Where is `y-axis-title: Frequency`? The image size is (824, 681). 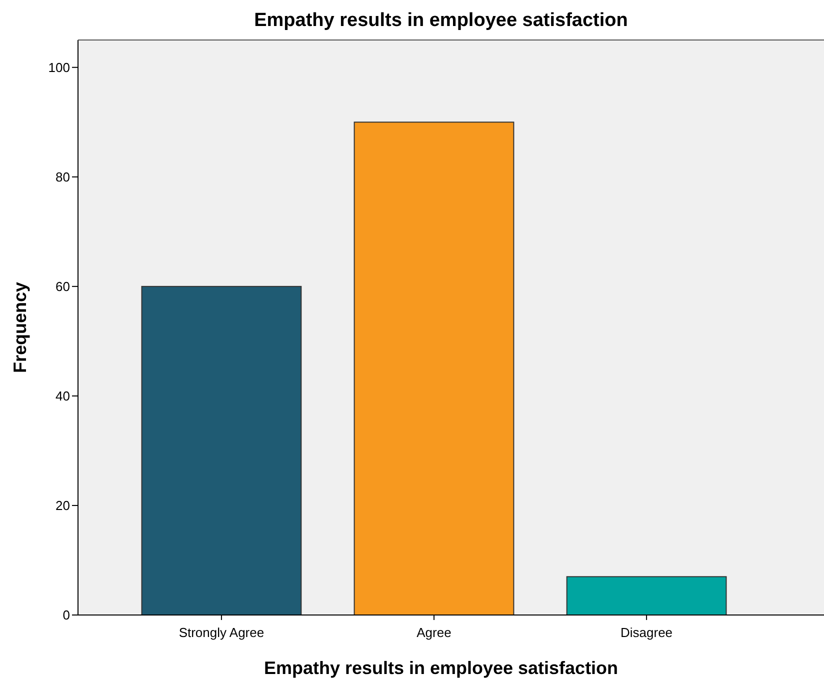 y-axis-title: Frequency is located at coordinates (20, 328).